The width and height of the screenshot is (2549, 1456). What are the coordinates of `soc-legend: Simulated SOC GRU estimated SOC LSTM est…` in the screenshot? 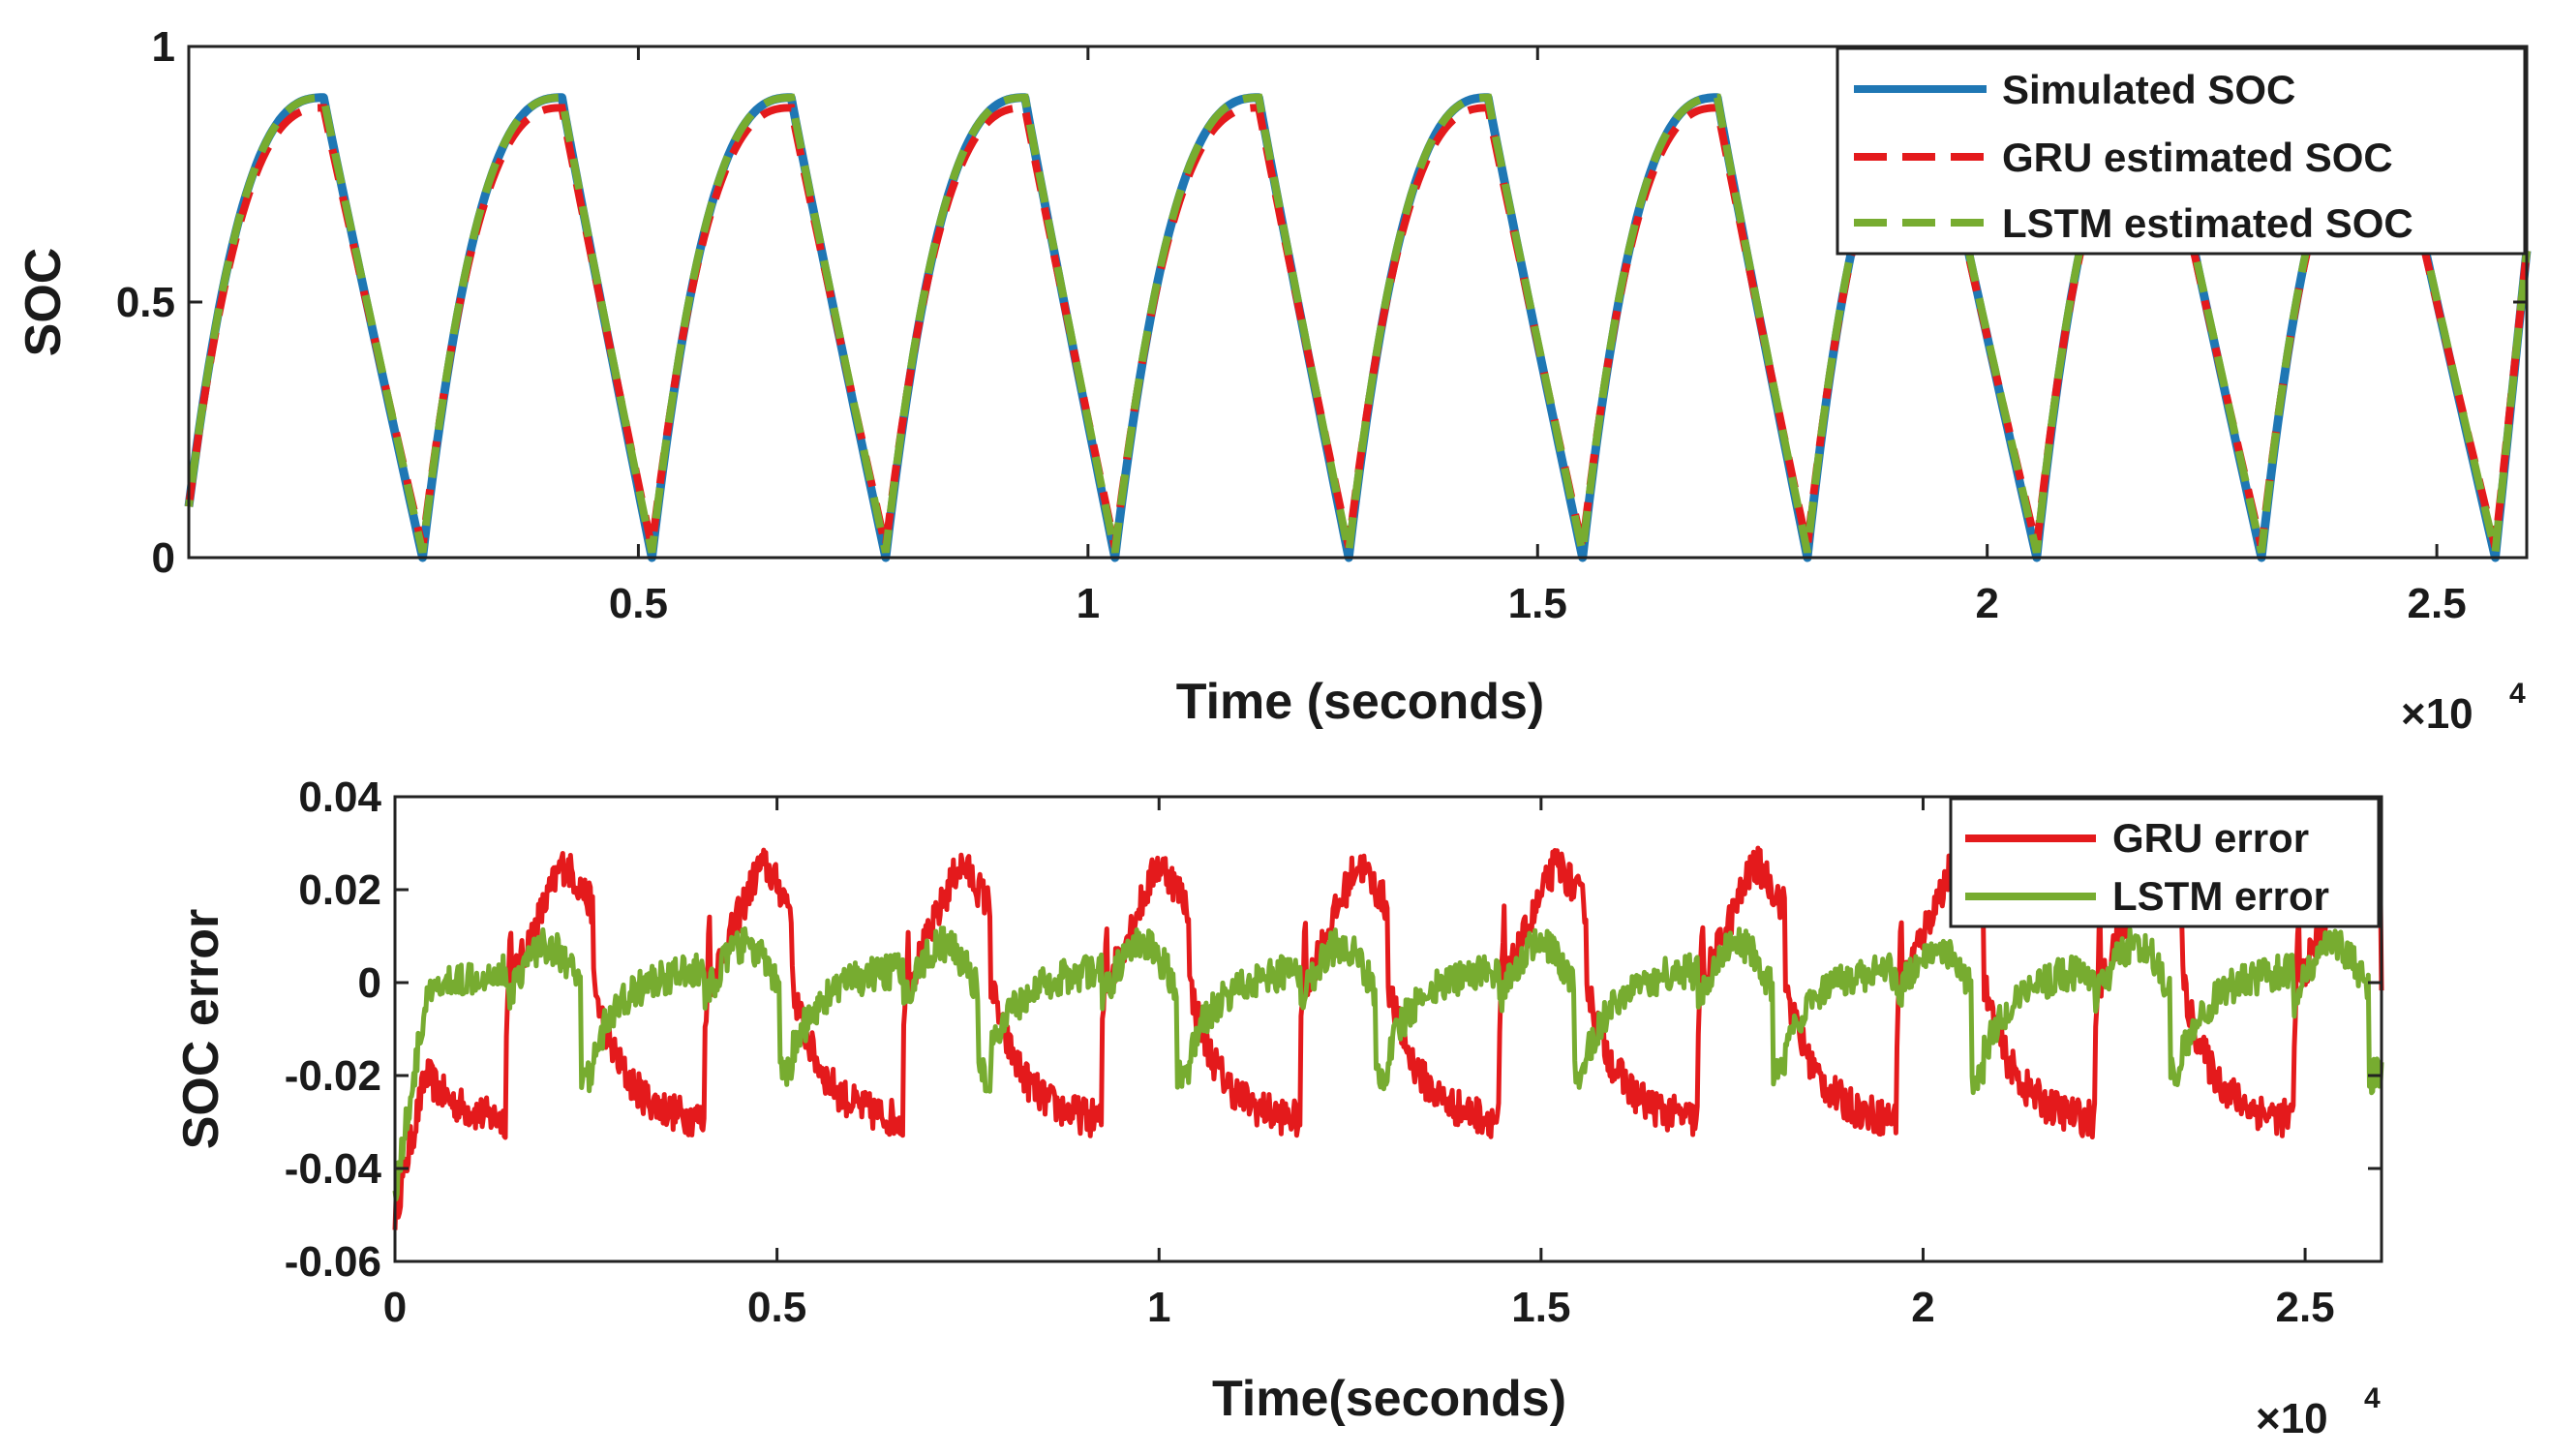 It's located at (2181, 151).